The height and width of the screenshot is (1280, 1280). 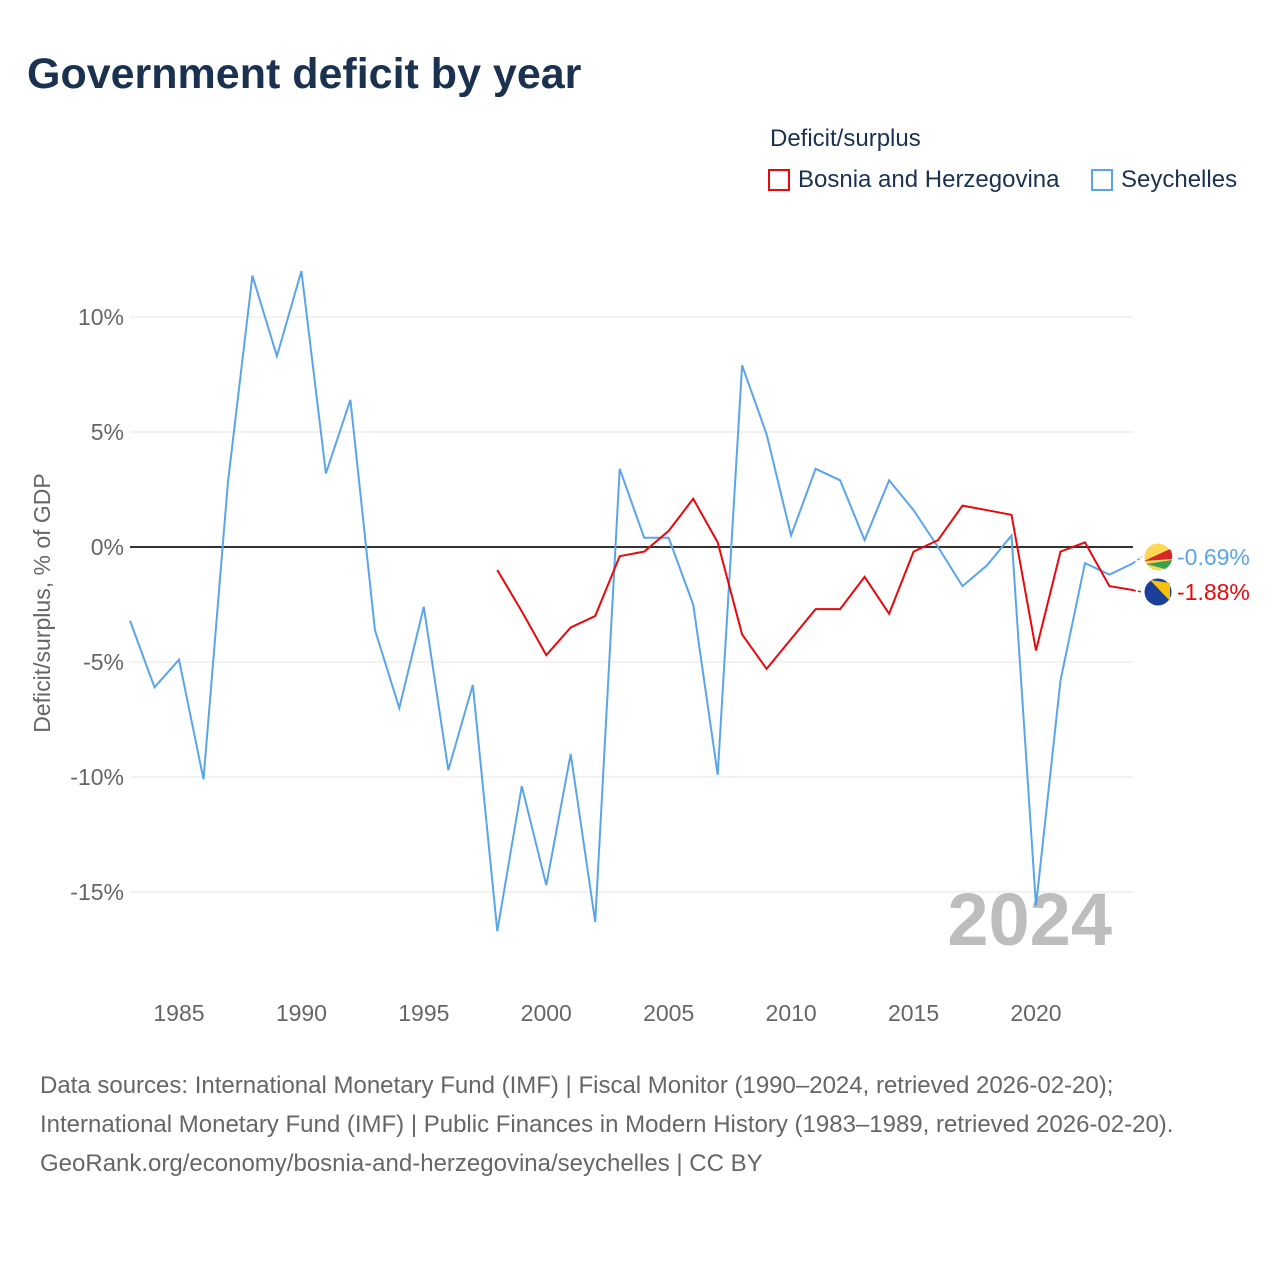 I want to click on end-value-label: -0.69%, so click(x=1213, y=557).